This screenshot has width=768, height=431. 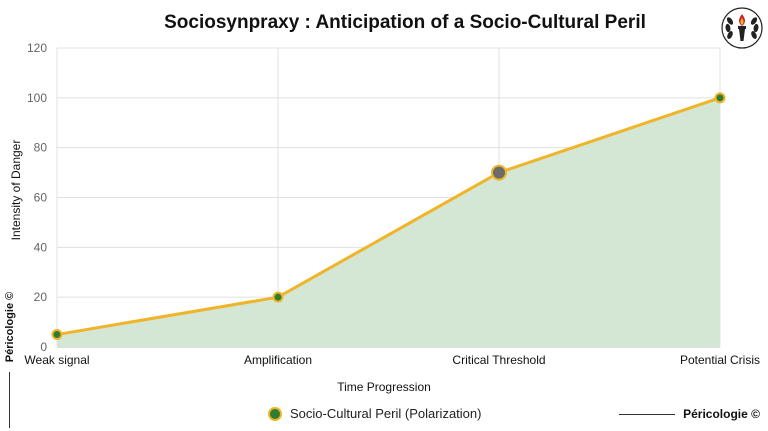 What do you see at coordinates (56, 360) in the screenshot?
I see `x-tick-label: Weak signal` at bounding box center [56, 360].